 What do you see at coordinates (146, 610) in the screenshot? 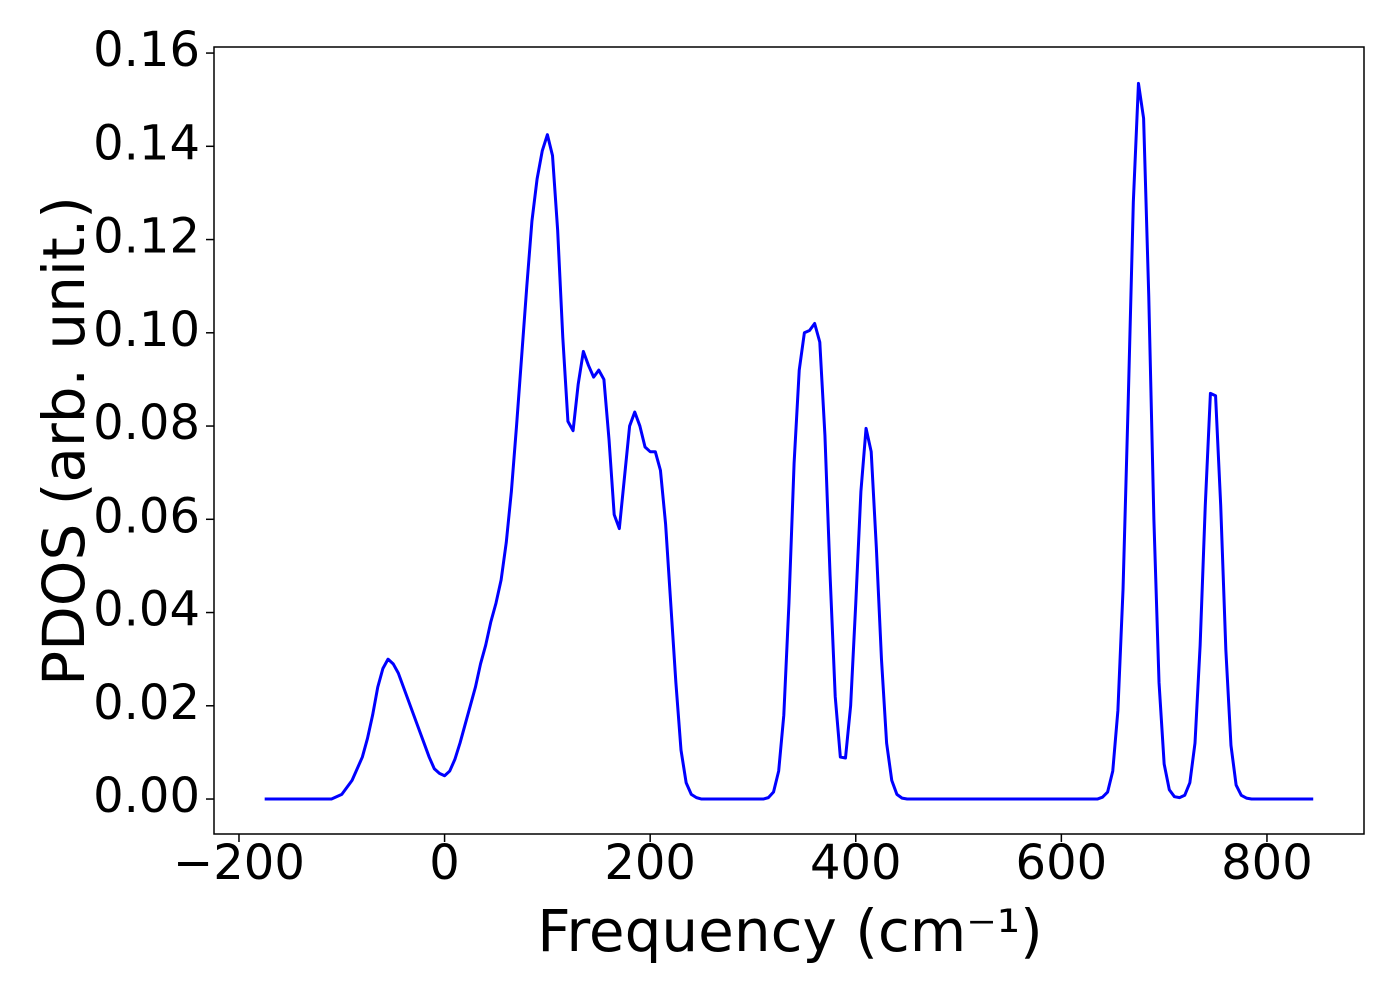
I see `y-tick-label: 0.04` at bounding box center [146, 610].